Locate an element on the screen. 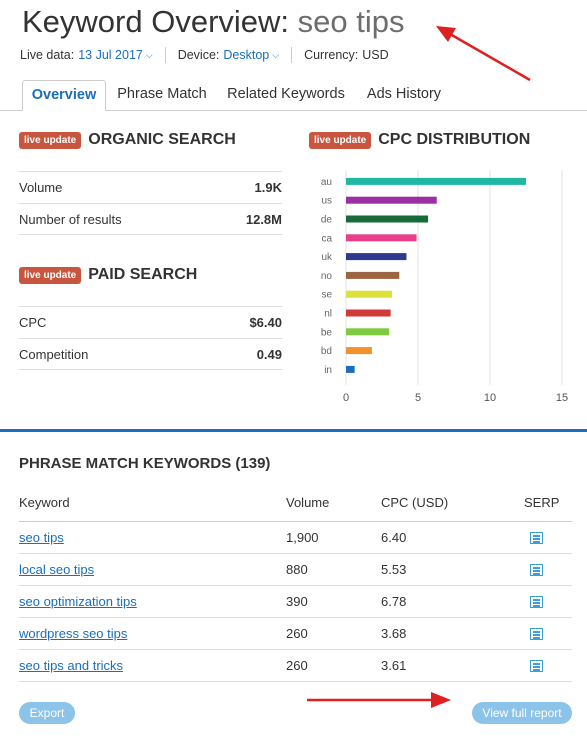 Image resolution: width=587 pixels, height=743 pixels. stat-value: 0.49 is located at coordinates (269, 354).